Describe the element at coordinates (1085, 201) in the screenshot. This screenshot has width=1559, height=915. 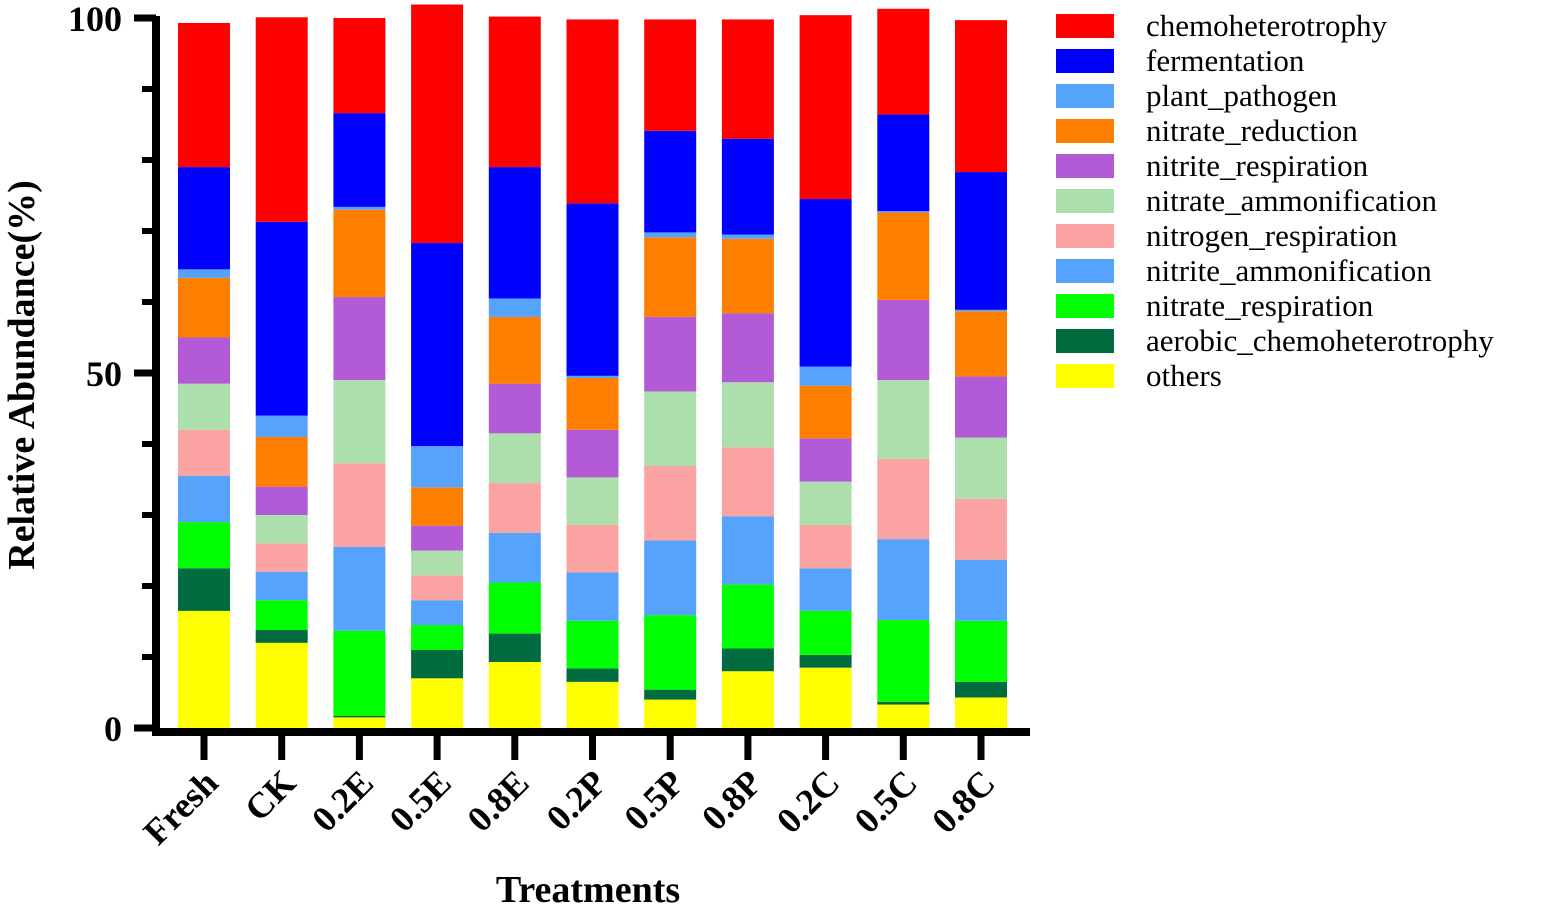
I see `legend-swatch-nitrate_ammonification` at that location.